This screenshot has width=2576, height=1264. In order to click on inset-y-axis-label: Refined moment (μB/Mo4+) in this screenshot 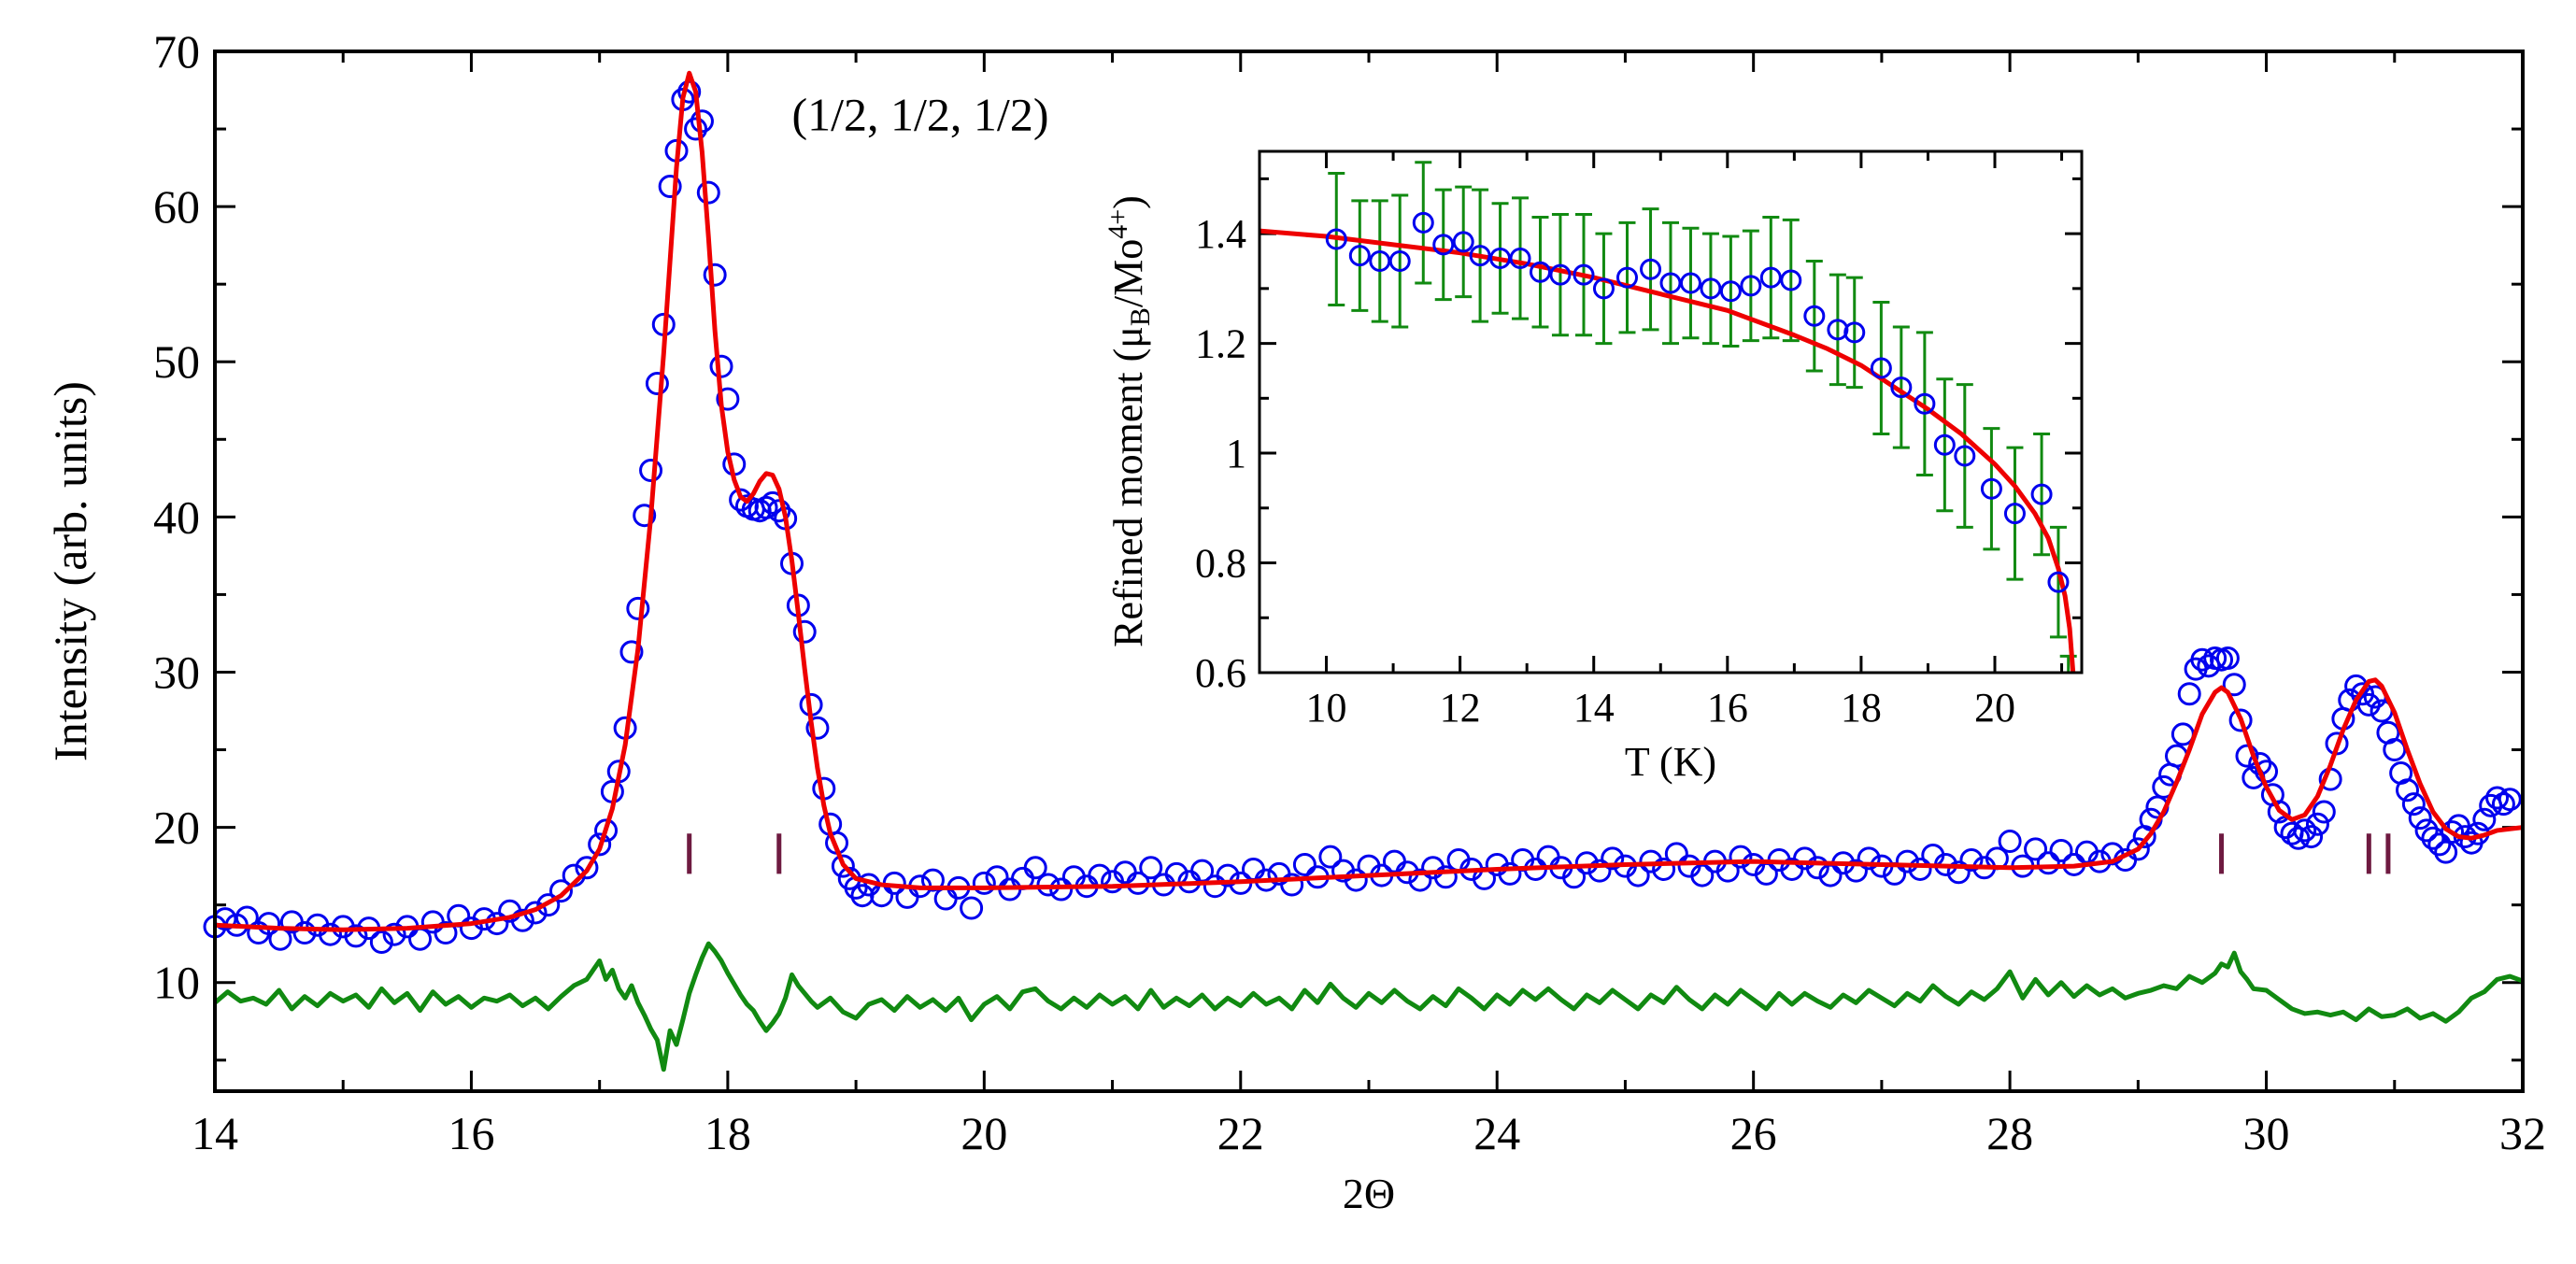, I will do `click(1129, 421)`.